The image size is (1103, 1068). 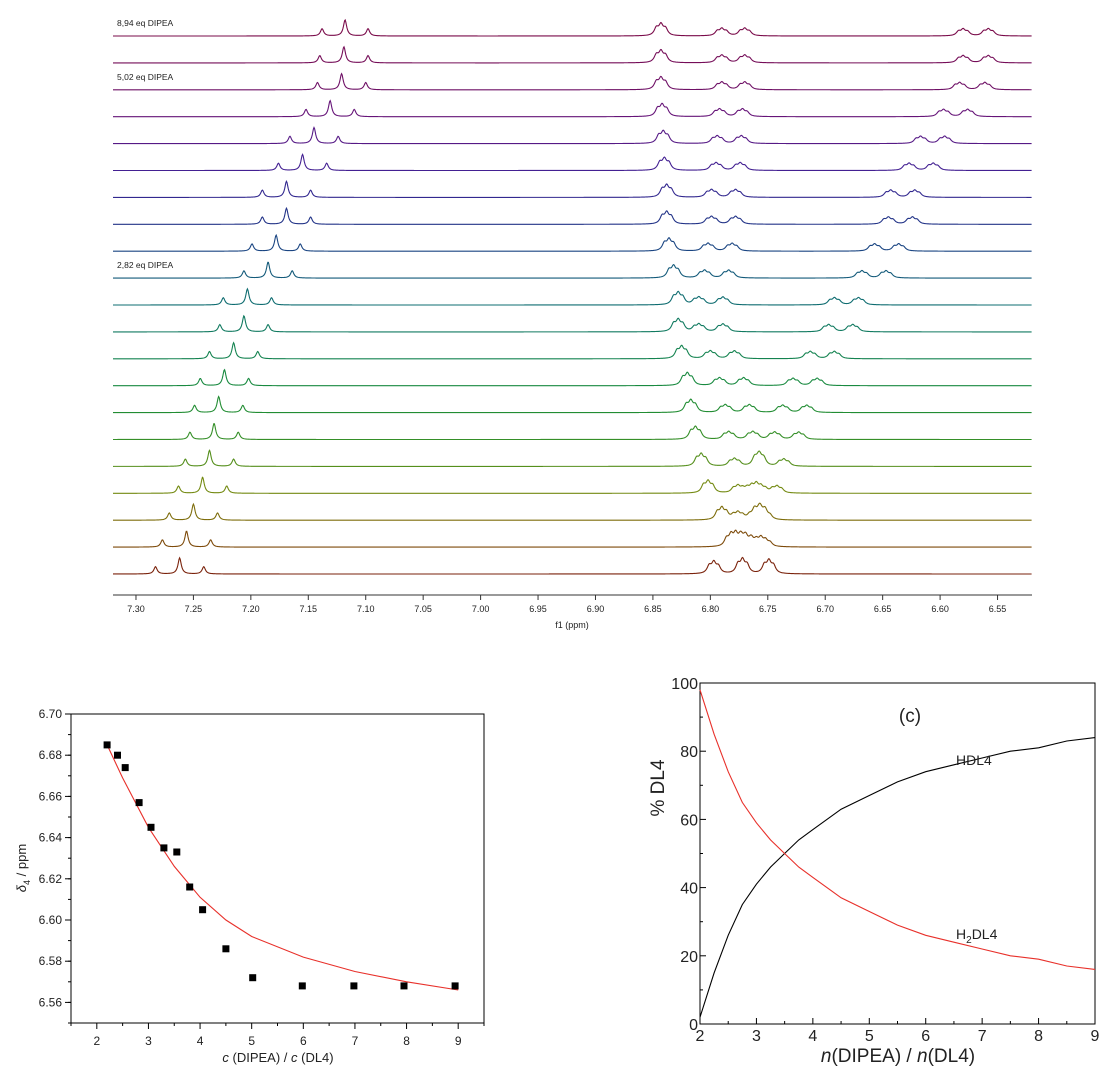 I want to click on chart-b-x-tick-label: 3, so click(x=148, y=1041).